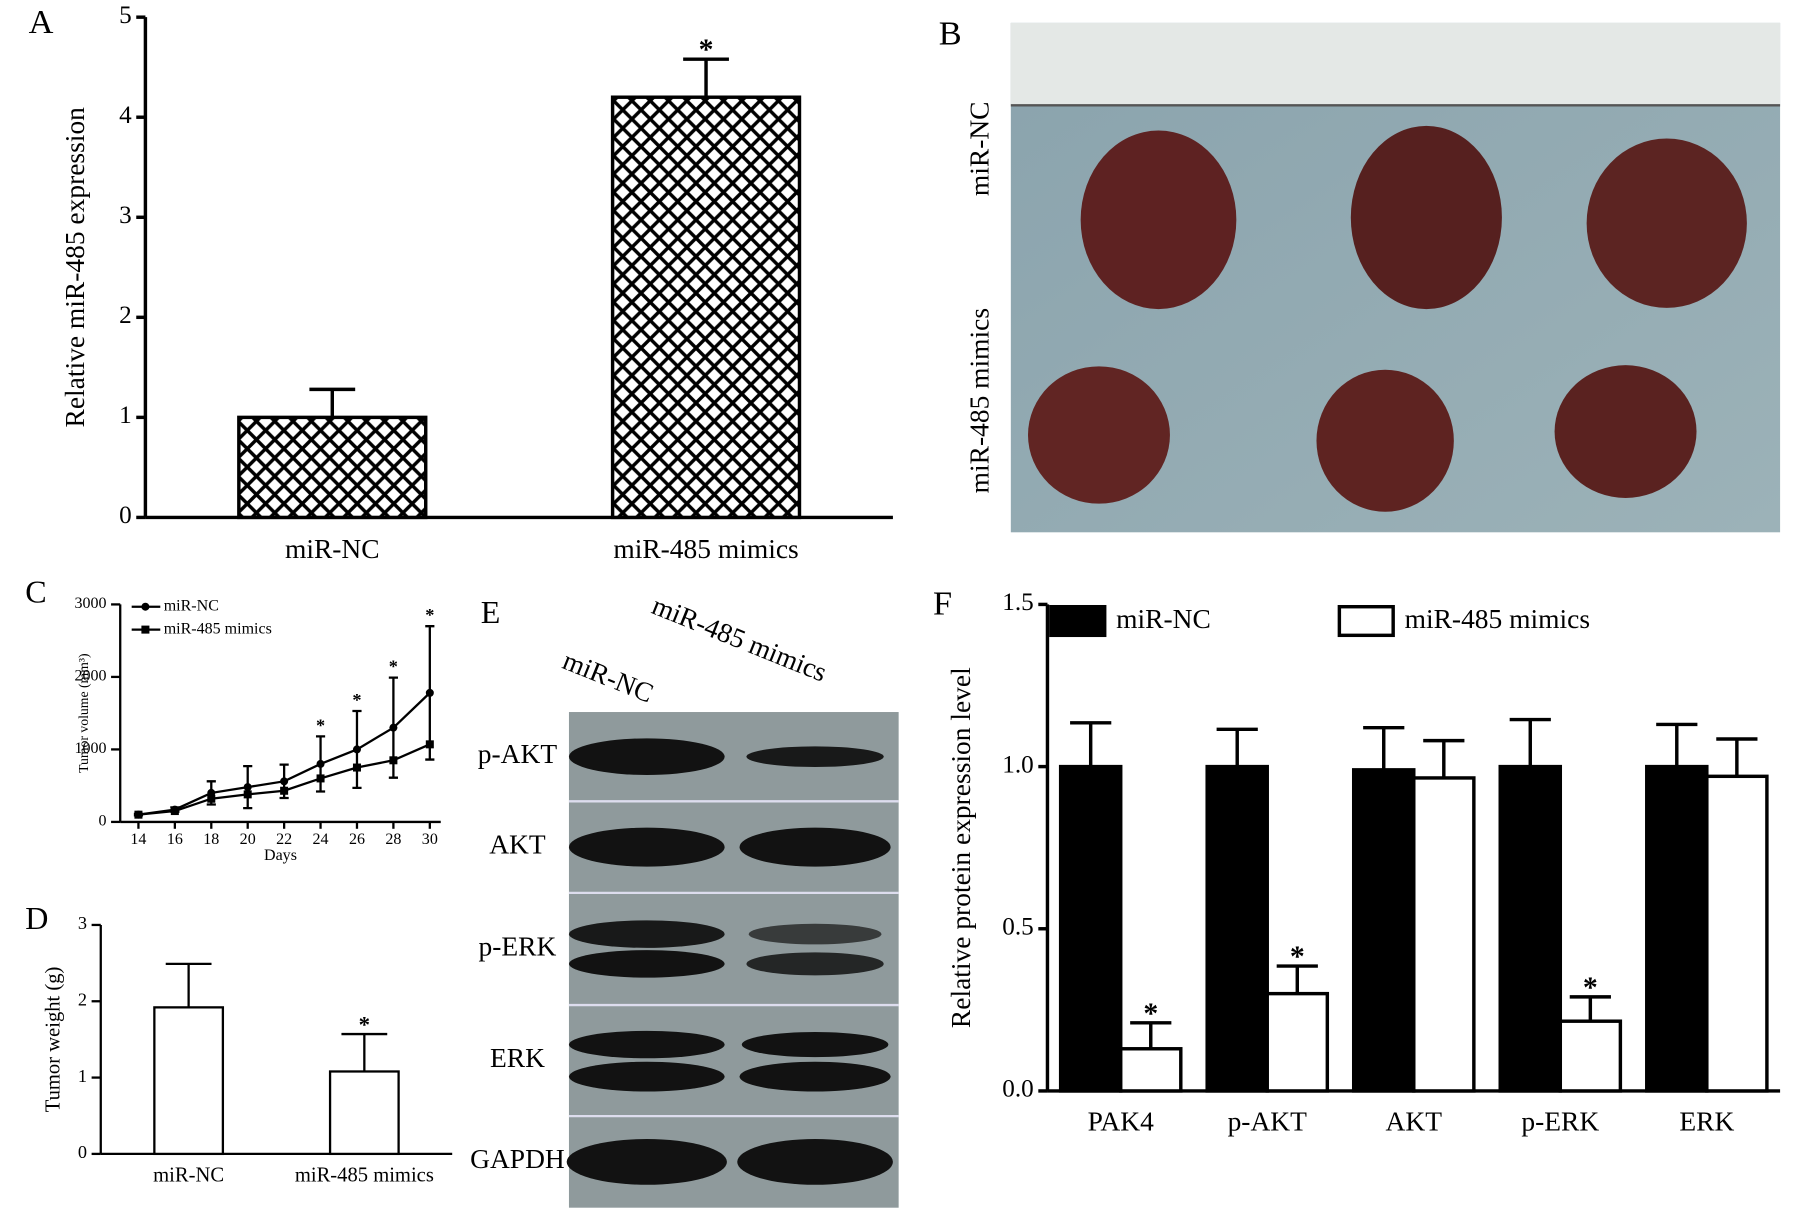  Describe the element at coordinates (961, 847) in the screenshot. I see `y-axis-title: Relative protein expression level` at that location.